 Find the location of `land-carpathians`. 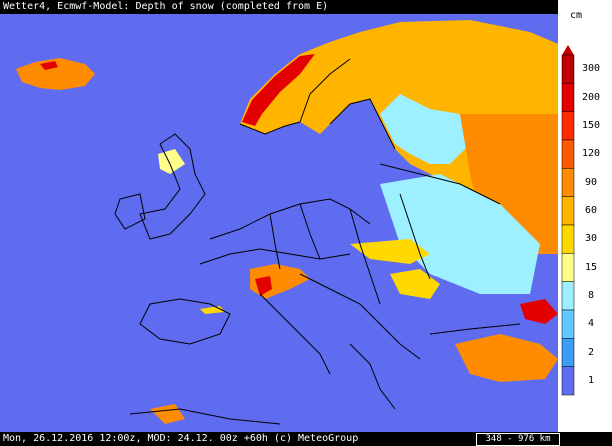

land-carpathians is located at coordinates (415, 284).